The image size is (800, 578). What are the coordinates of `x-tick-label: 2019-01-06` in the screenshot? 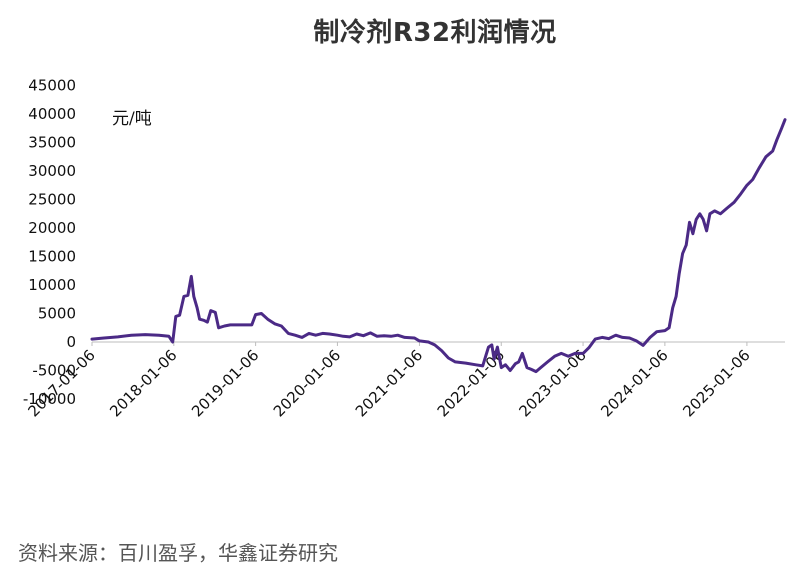 It's located at (225, 383).